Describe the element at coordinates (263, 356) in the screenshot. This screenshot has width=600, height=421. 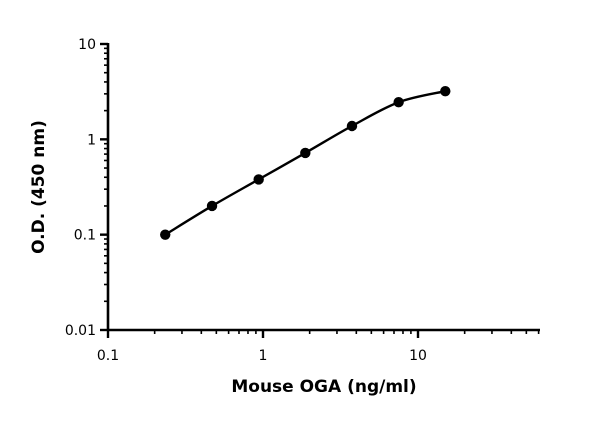
I see `x-tick-label: 1` at that location.